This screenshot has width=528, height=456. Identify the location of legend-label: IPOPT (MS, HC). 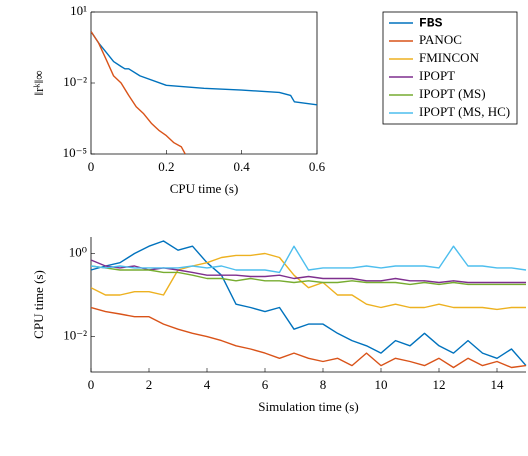
(464, 111).